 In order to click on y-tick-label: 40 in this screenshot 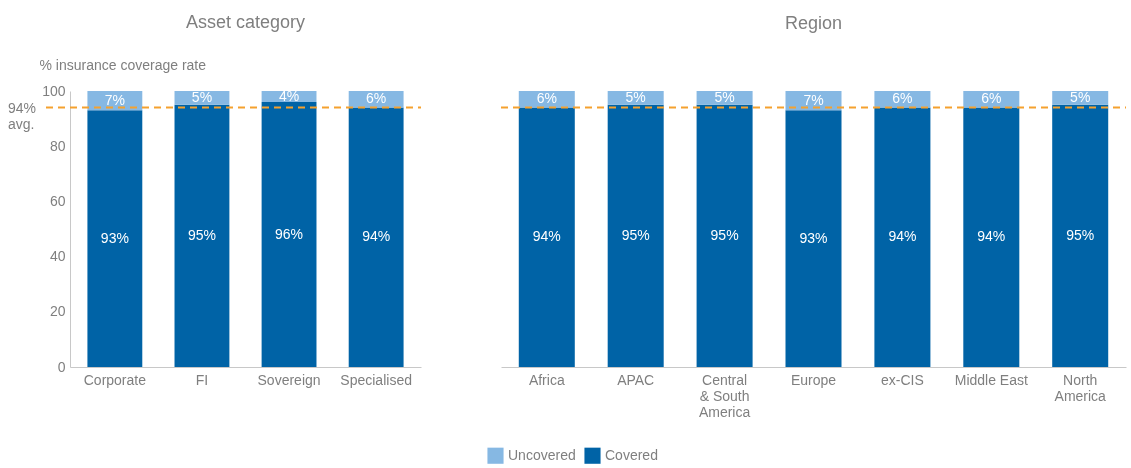, I will do `click(57, 256)`.